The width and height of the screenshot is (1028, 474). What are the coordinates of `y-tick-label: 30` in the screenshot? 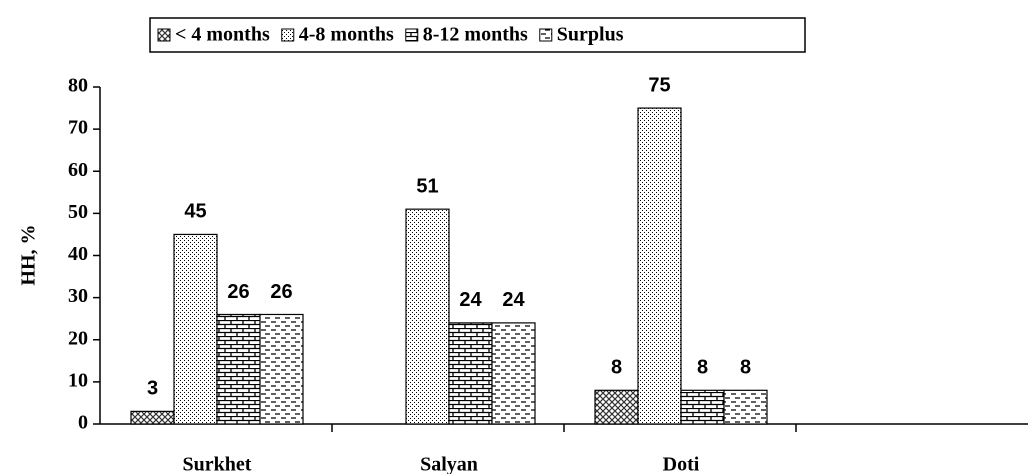 It's located at (78, 296).